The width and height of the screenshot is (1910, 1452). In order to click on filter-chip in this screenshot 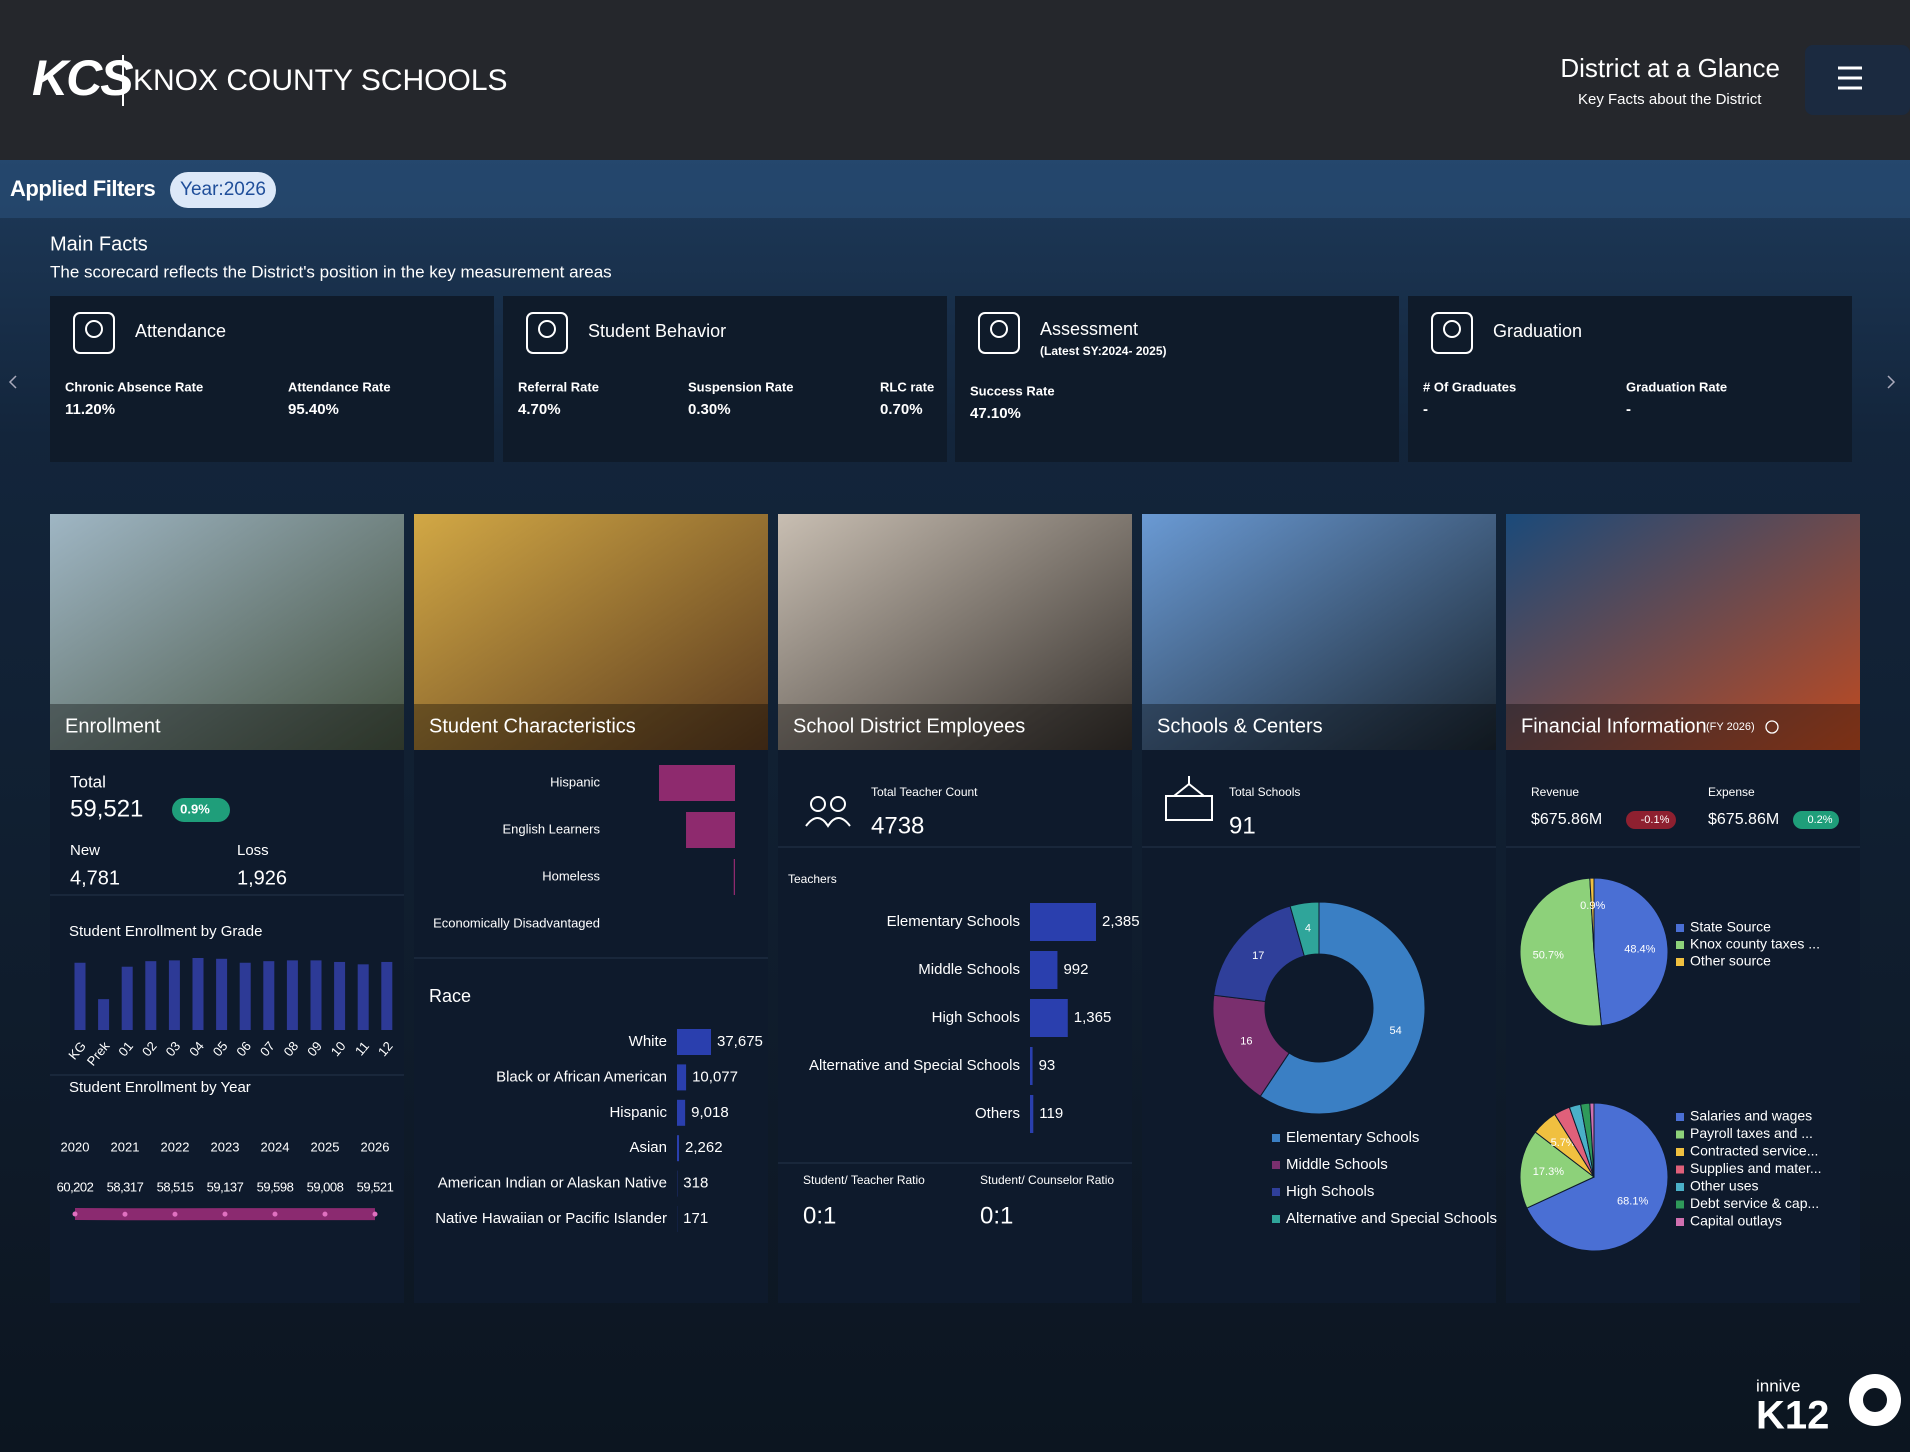, I will do `click(223, 190)`.